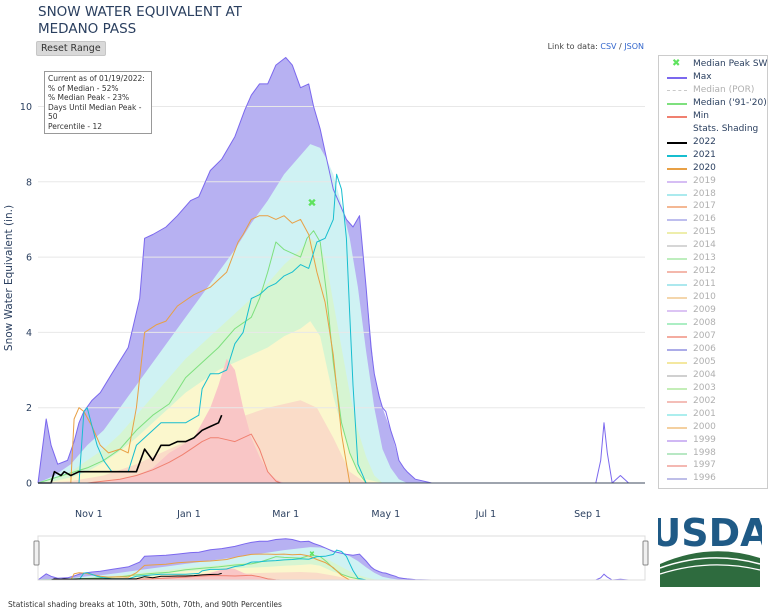 The image size is (768, 610). I want to click on legend-label: 2019, so click(704, 180).